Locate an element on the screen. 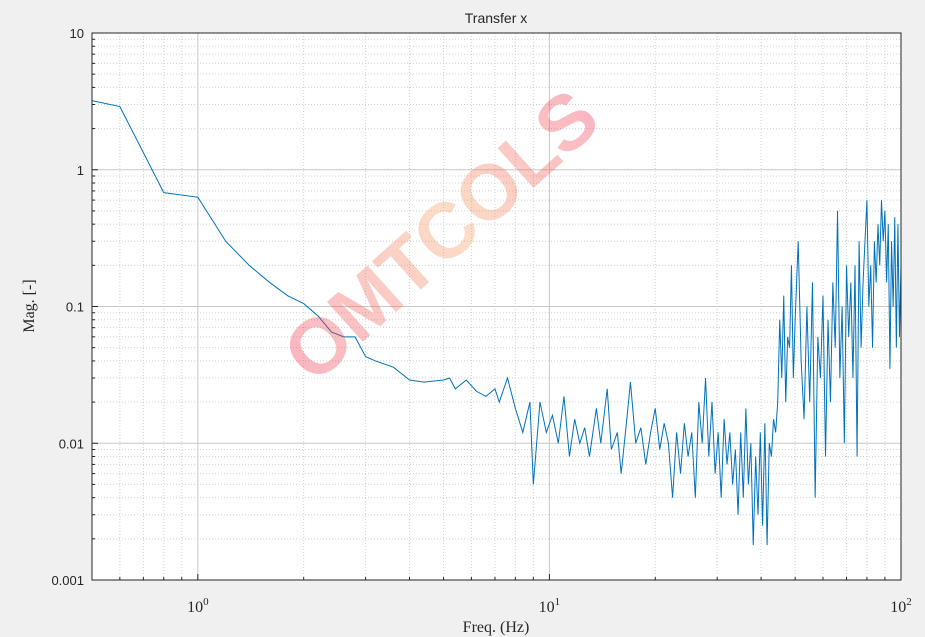 The width and height of the screenshot is (925, 637). x-axis-label: Freq. (Hz) is located at coordinates (496, 627).